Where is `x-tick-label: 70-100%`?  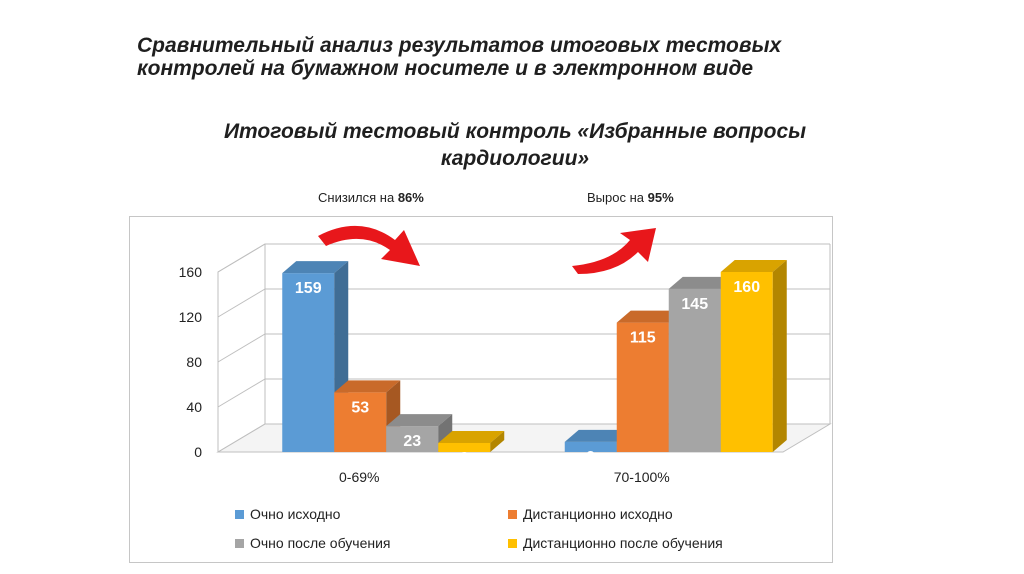 x-tick-label: 70-100% is located at coordinates (642, 477).